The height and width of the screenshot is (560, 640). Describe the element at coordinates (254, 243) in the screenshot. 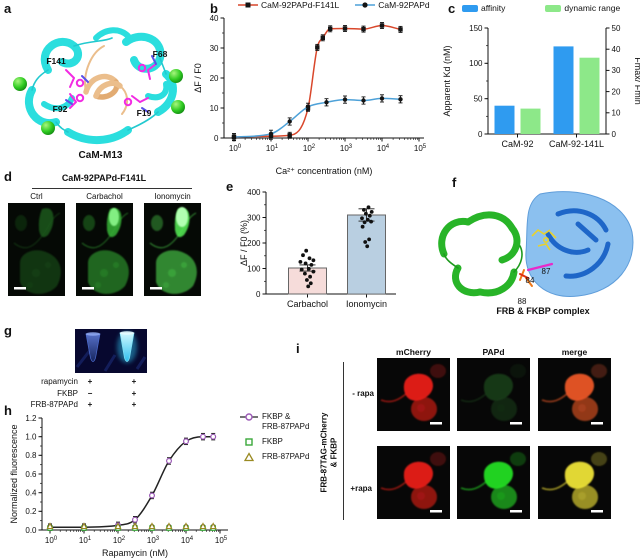

I see `svg-text: 200` at that location.